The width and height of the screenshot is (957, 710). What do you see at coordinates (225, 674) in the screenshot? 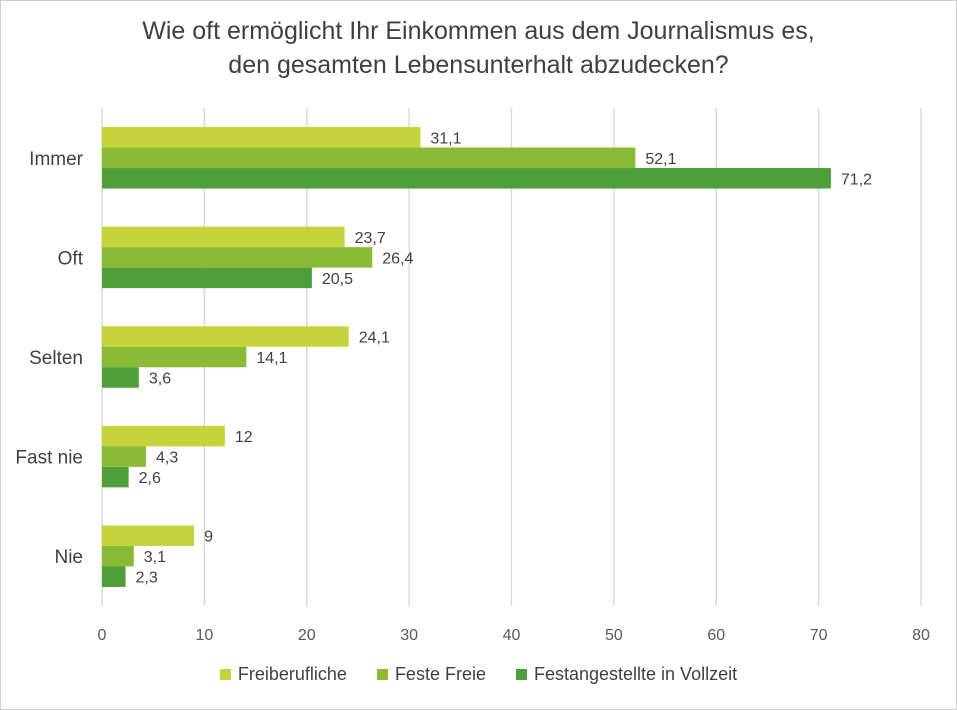
I see `legend-swatch-freiberufliche` at bounding box center [225, 674].